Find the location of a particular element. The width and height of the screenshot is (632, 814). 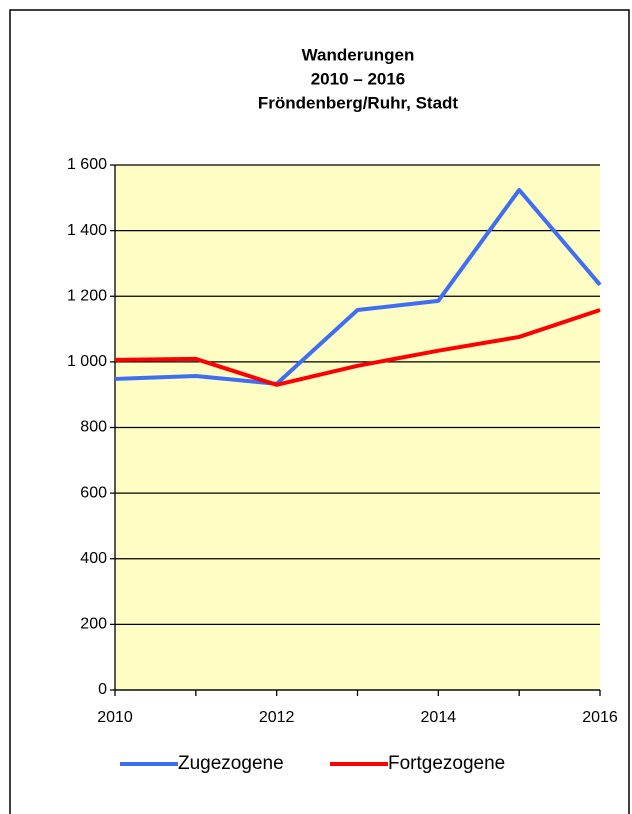

x-tick-label: 2010 is located at coordinates (115, 717).